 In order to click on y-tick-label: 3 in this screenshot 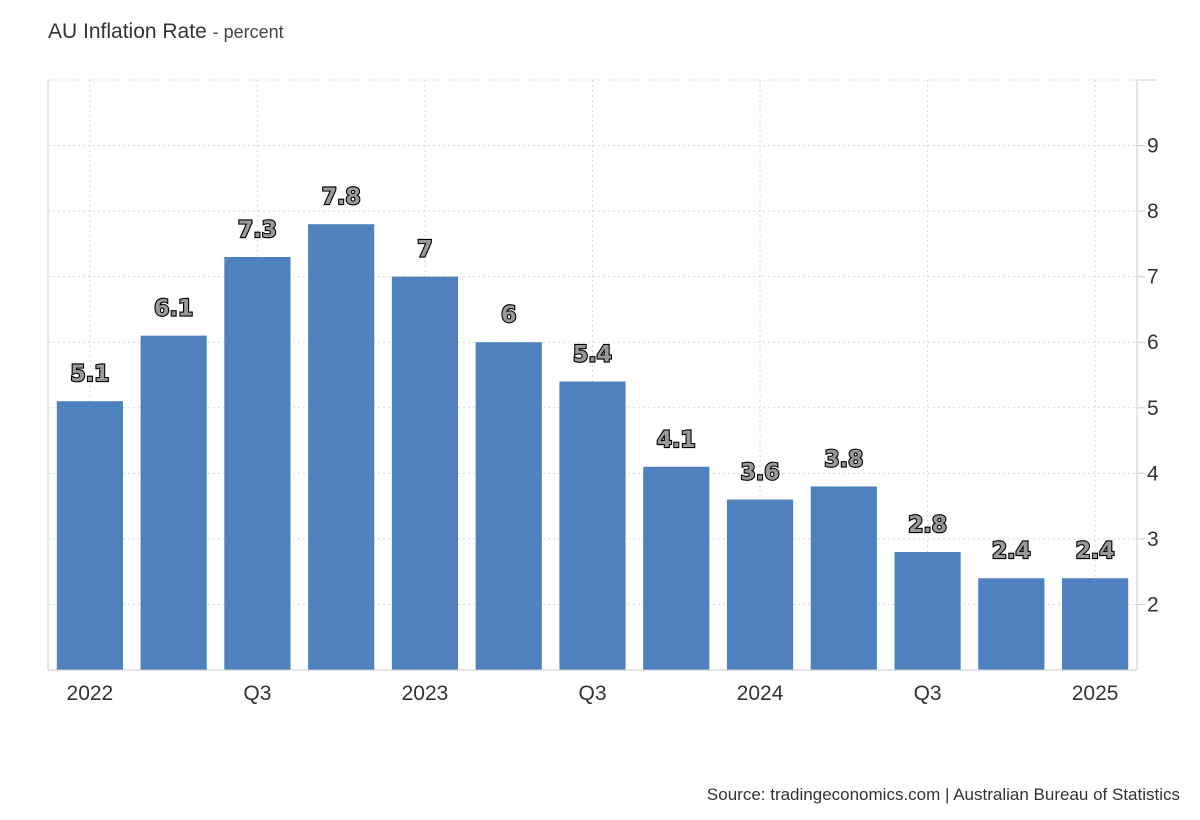, I will do `click(1153, 539)`.